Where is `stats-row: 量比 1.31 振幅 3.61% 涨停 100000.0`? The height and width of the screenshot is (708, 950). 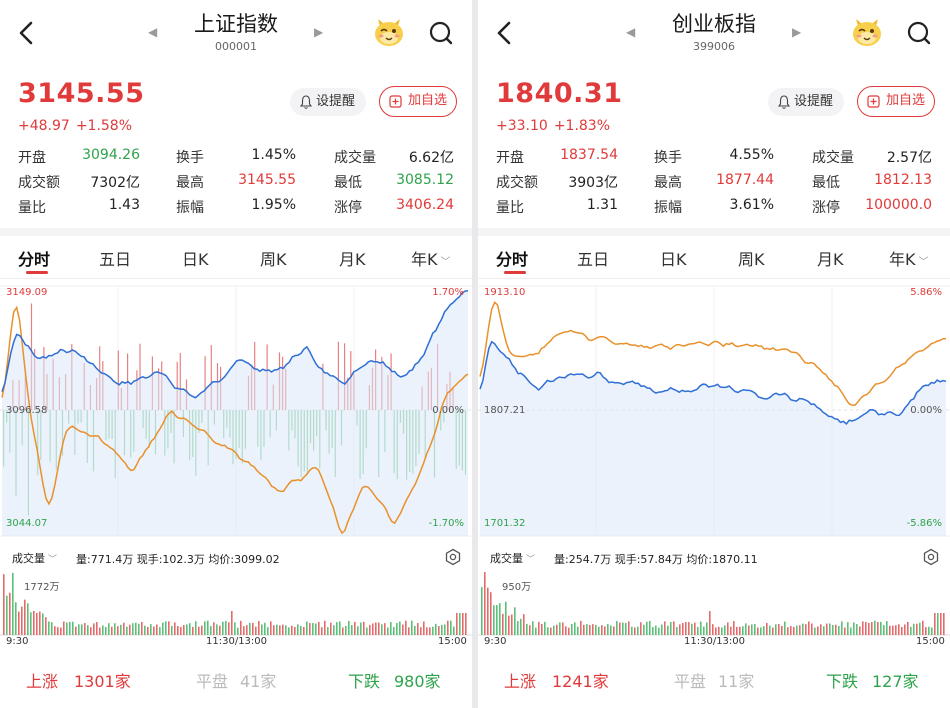 stats-row: 量比 1.31 振幅 3.61% 涨停 100000.0 is located at coordinates (716, 207).